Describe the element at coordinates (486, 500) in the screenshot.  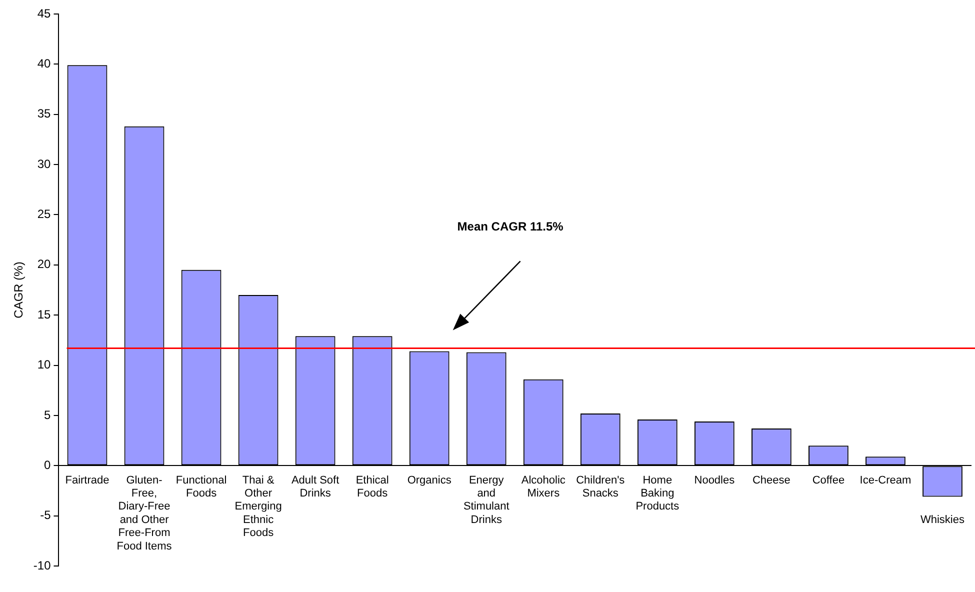
I see `x-tick-label: Energy and Stimulant Drinks` at that location.